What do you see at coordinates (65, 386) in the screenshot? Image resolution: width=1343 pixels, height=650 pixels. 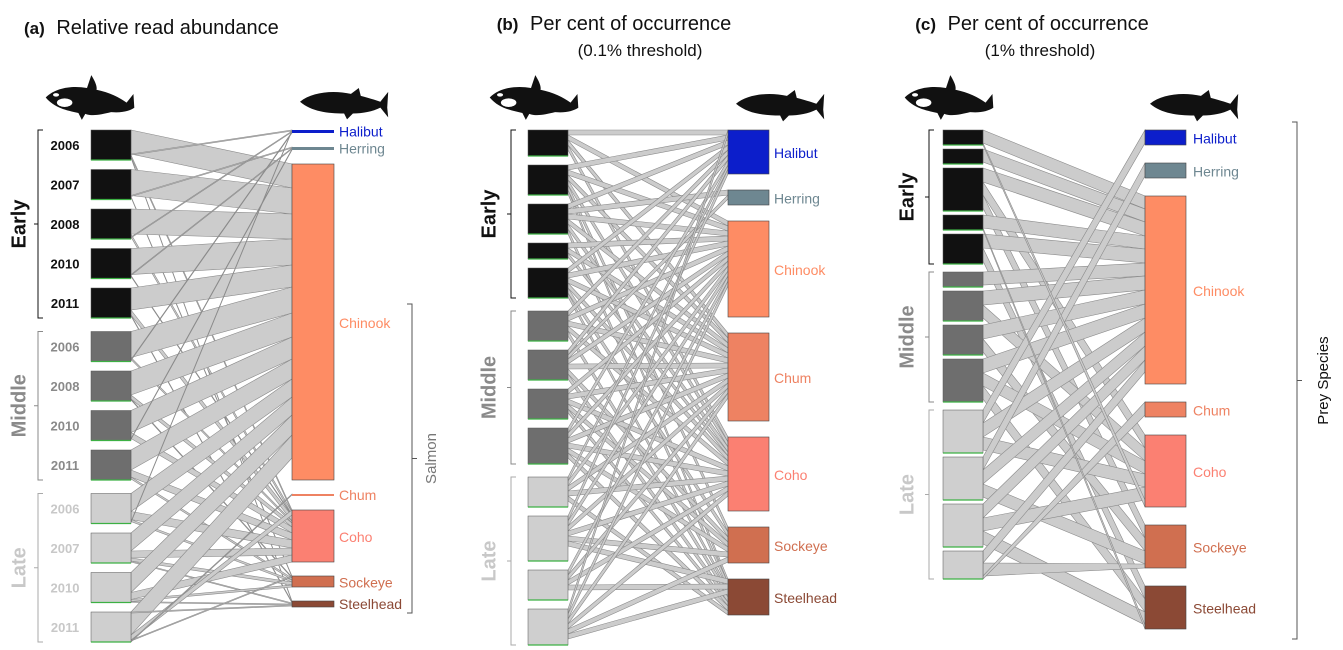 I see `year-label: 2008` at bounding box center [65, 386].